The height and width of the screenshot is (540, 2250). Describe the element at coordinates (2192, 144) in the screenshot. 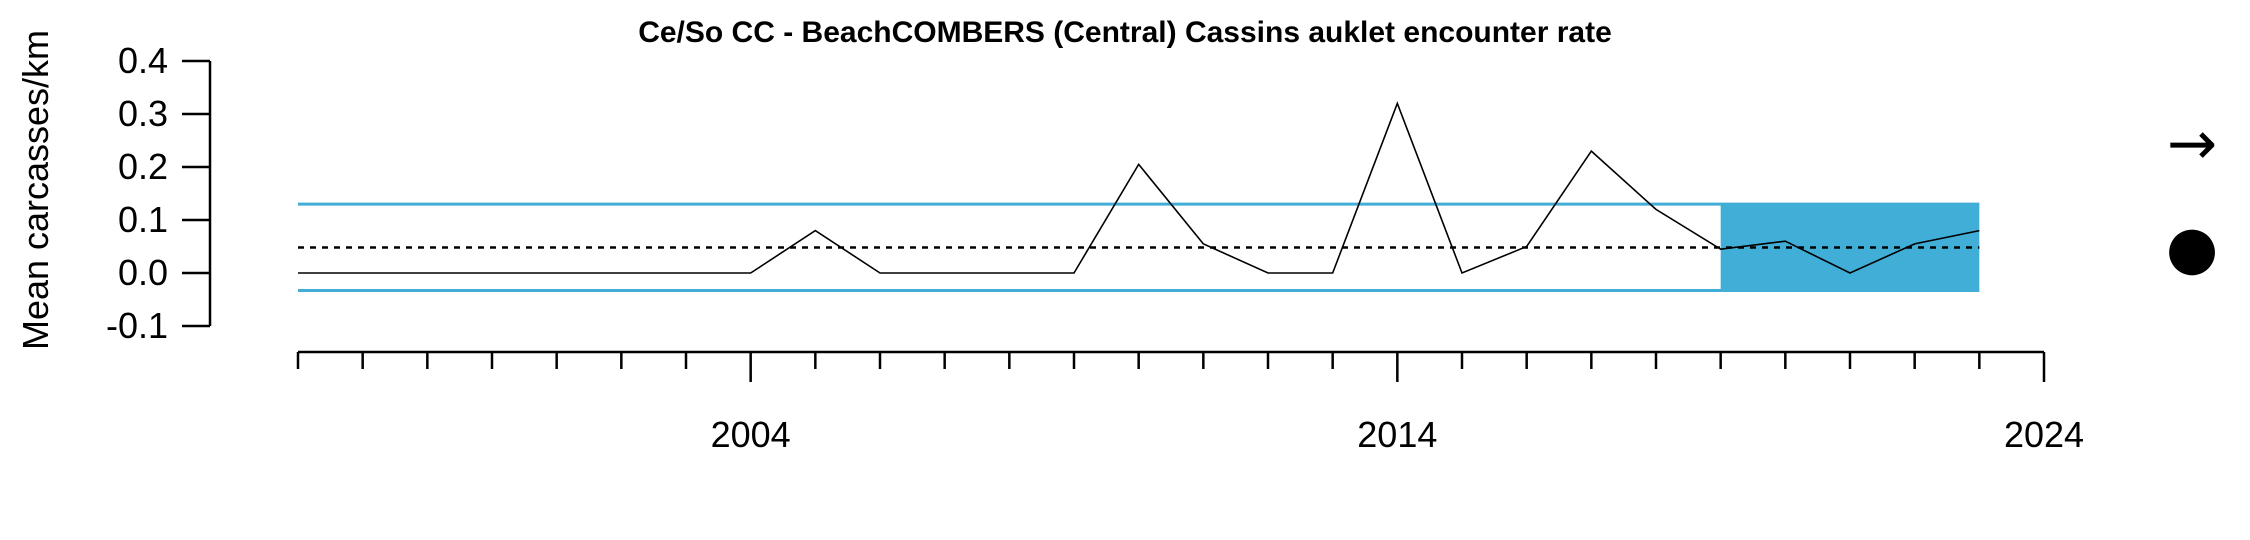

I see `trend-arrow-icon: →` at that location.